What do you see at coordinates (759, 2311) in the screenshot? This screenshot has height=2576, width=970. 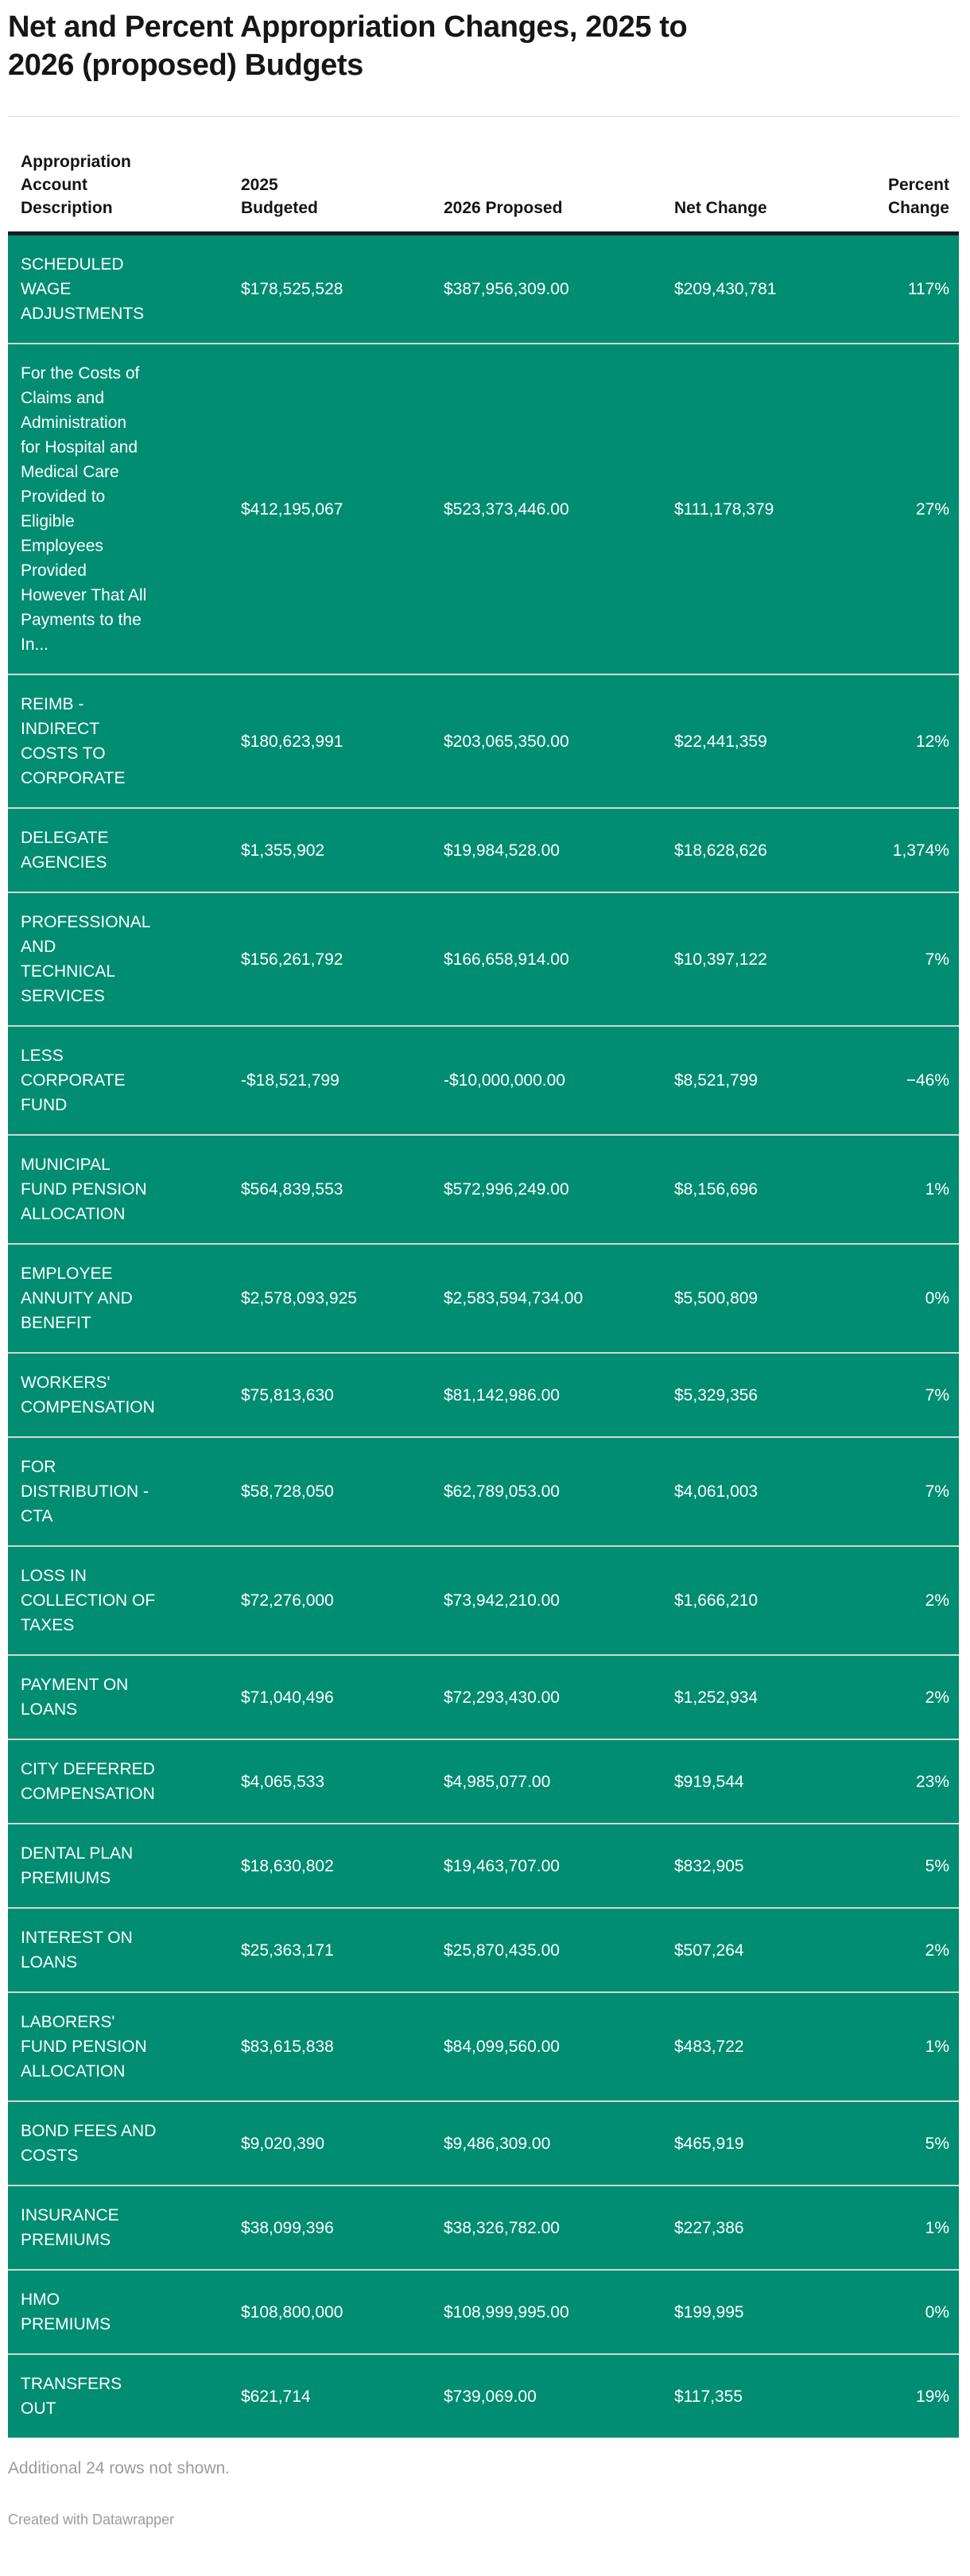 I see `cell-net-change: $199,995` at bounding box center [759, 2311].